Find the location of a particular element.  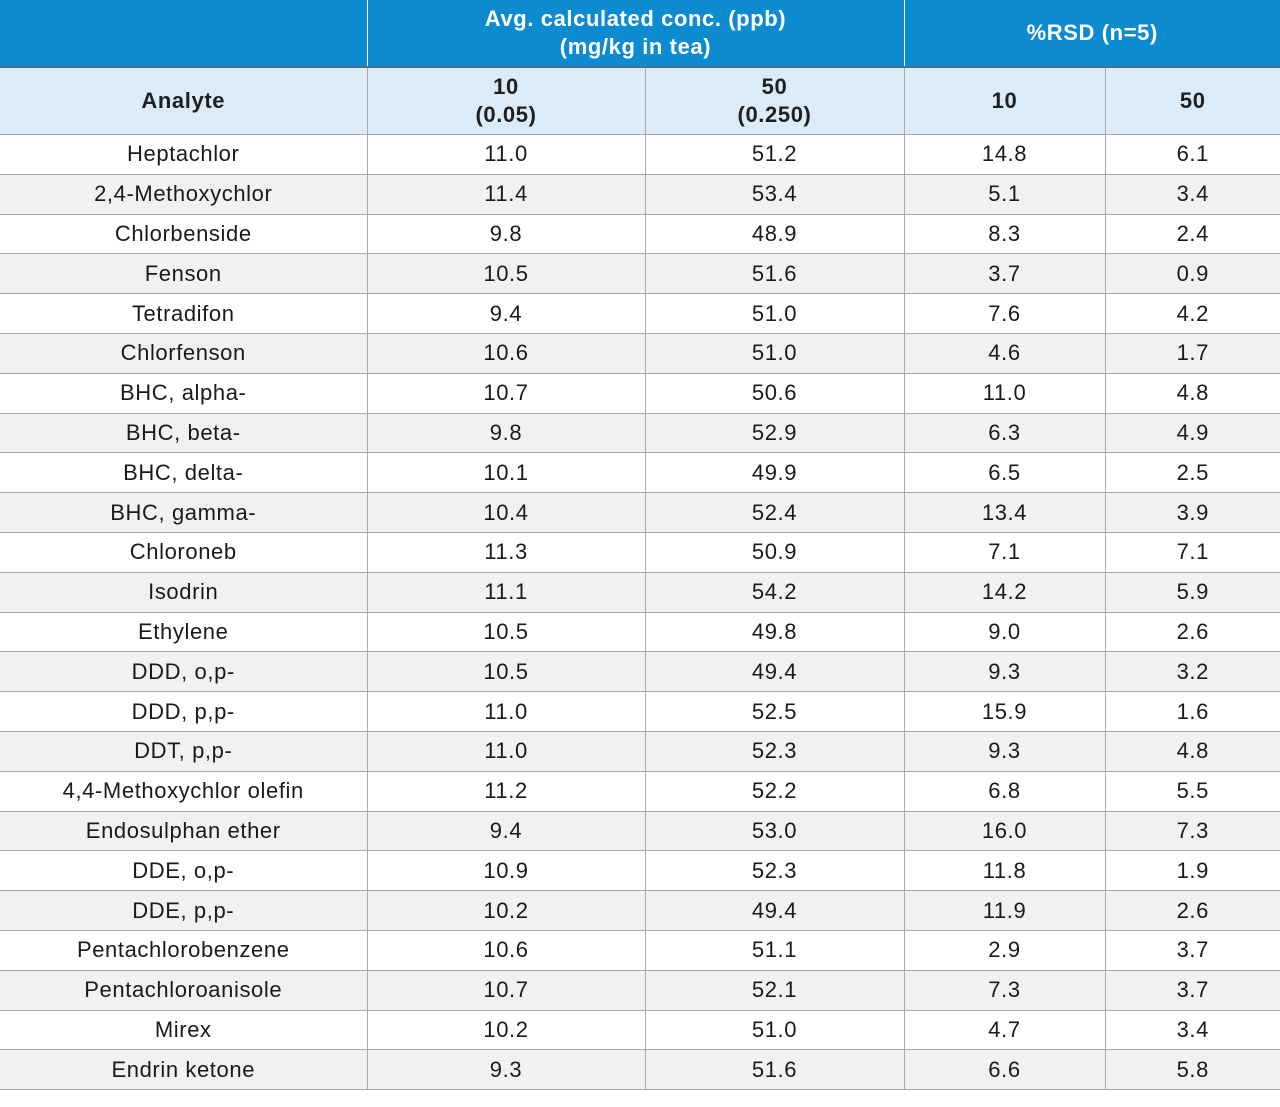

cell-conc-50: 51.2 is located at coordinates (774, 154).